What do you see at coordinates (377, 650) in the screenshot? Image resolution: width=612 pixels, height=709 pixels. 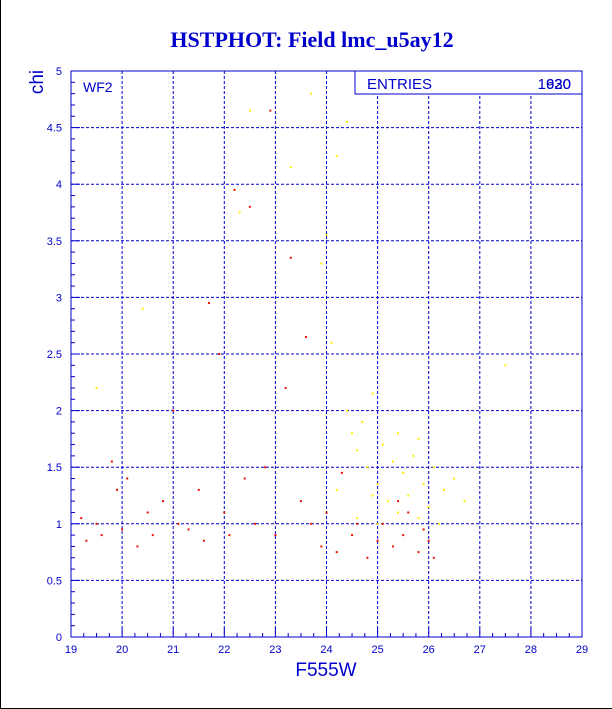 I see `x-tick-label: 25` at bounding box center [377, 650].